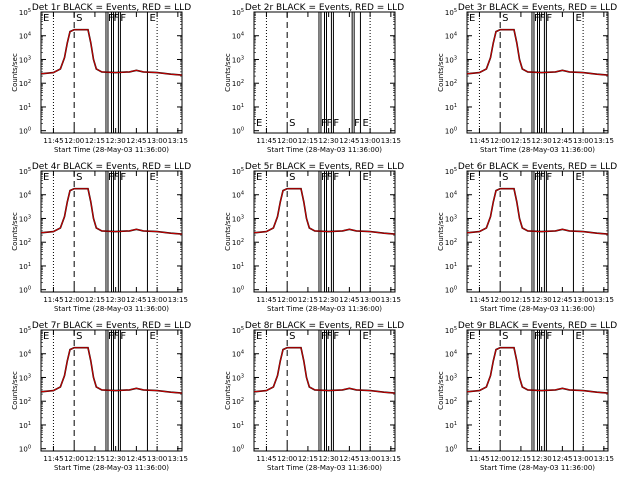 This screenshot has height=480, width=640. What do you see at coordinates (537, 167) in the screenshot?
I see `panel-title: Det 6r BLACK = Events, RED = LLD` at bounding box center [537, 167].